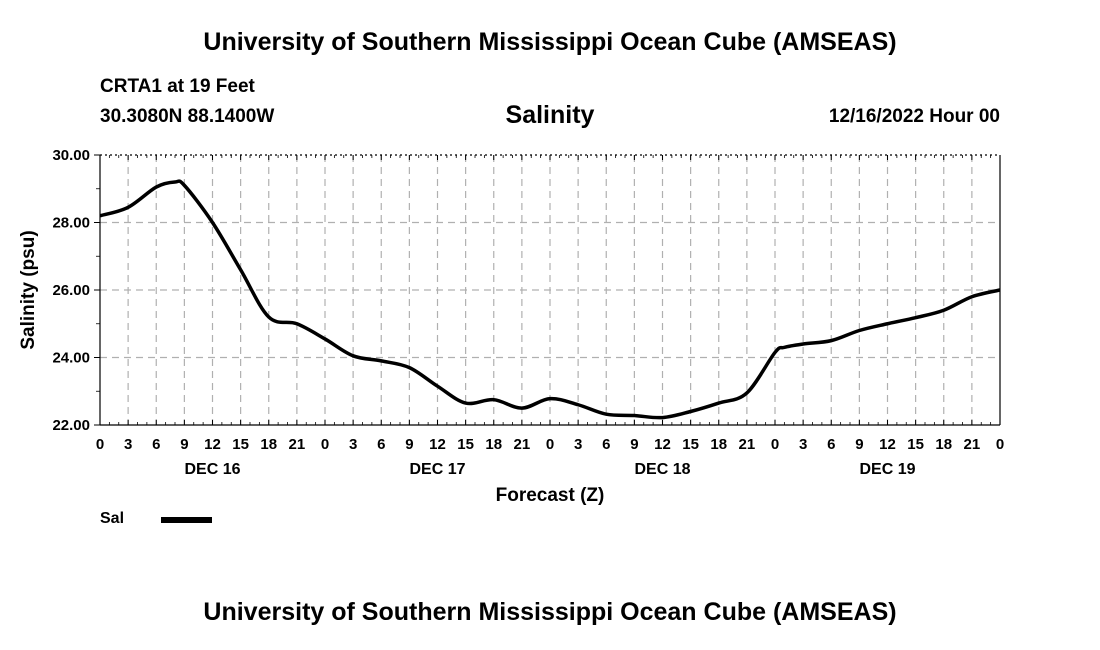 The height and width of the screenshot is (650, 1100). I want to click on y-axis-title: Salinity (psu), so click(28, 289).